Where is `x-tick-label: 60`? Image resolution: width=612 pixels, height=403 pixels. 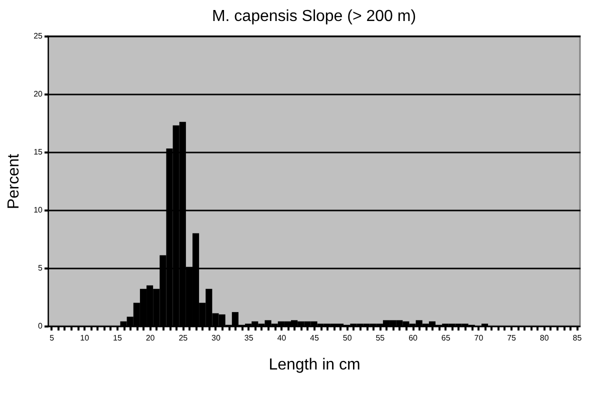 x-tick-label: 60 is located at coordinates (413, 338).